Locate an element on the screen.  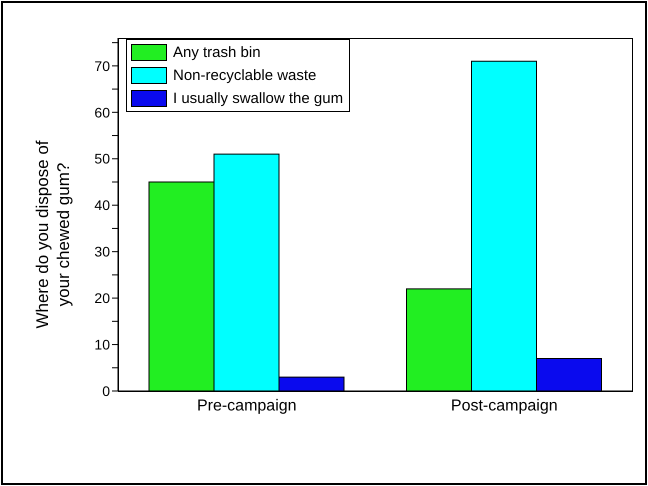
legend-label: Non-recyclable waste is located at coordinates (244, 75).